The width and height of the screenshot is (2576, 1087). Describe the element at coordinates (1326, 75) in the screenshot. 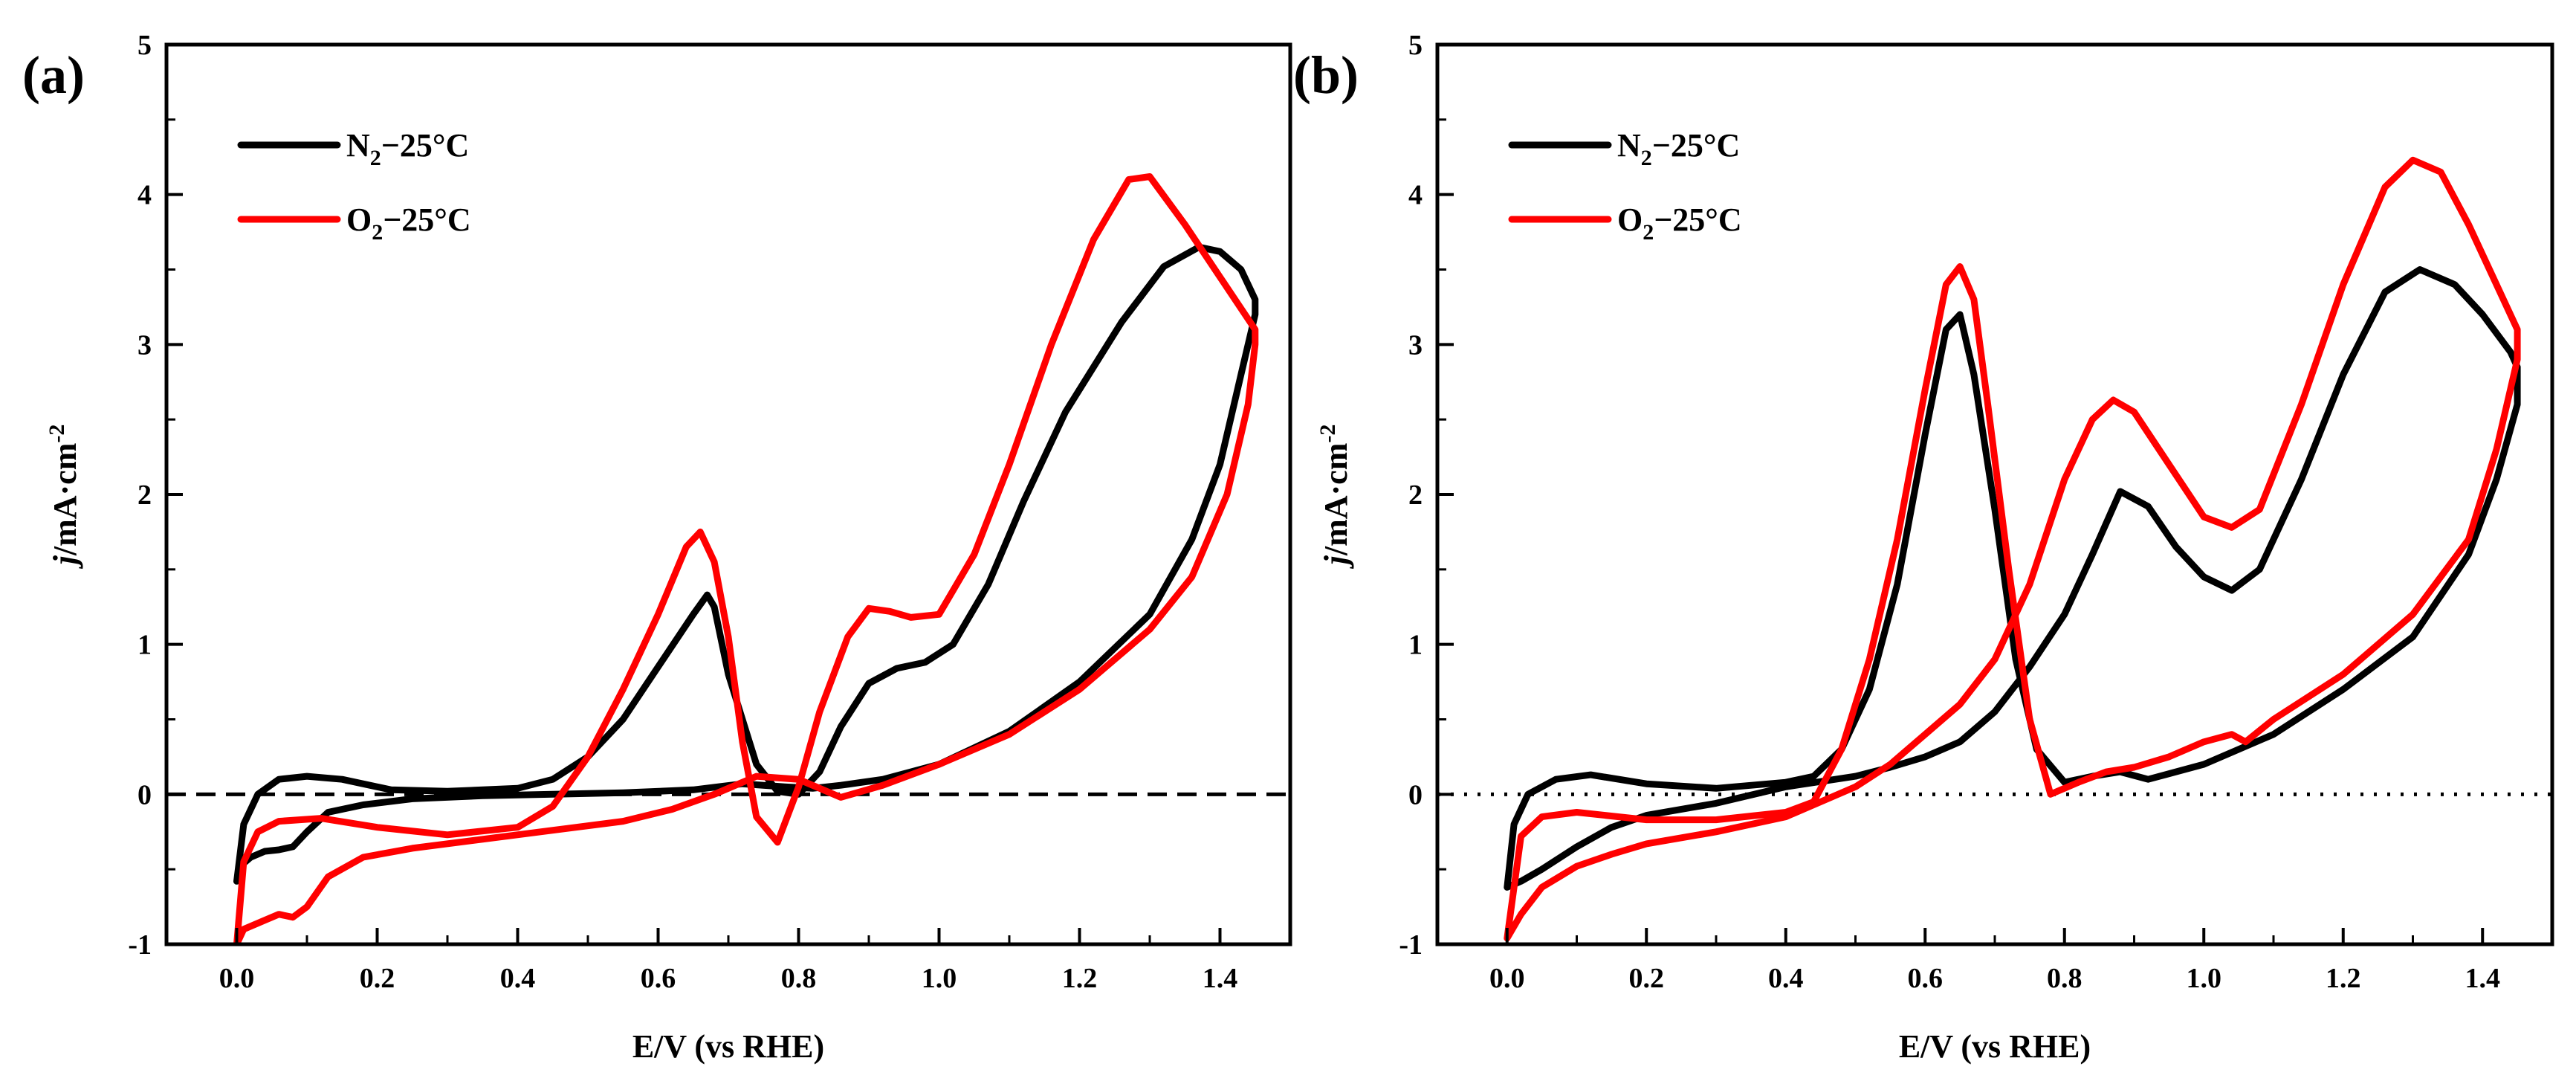

I see `panel-label: (b)` at that location.